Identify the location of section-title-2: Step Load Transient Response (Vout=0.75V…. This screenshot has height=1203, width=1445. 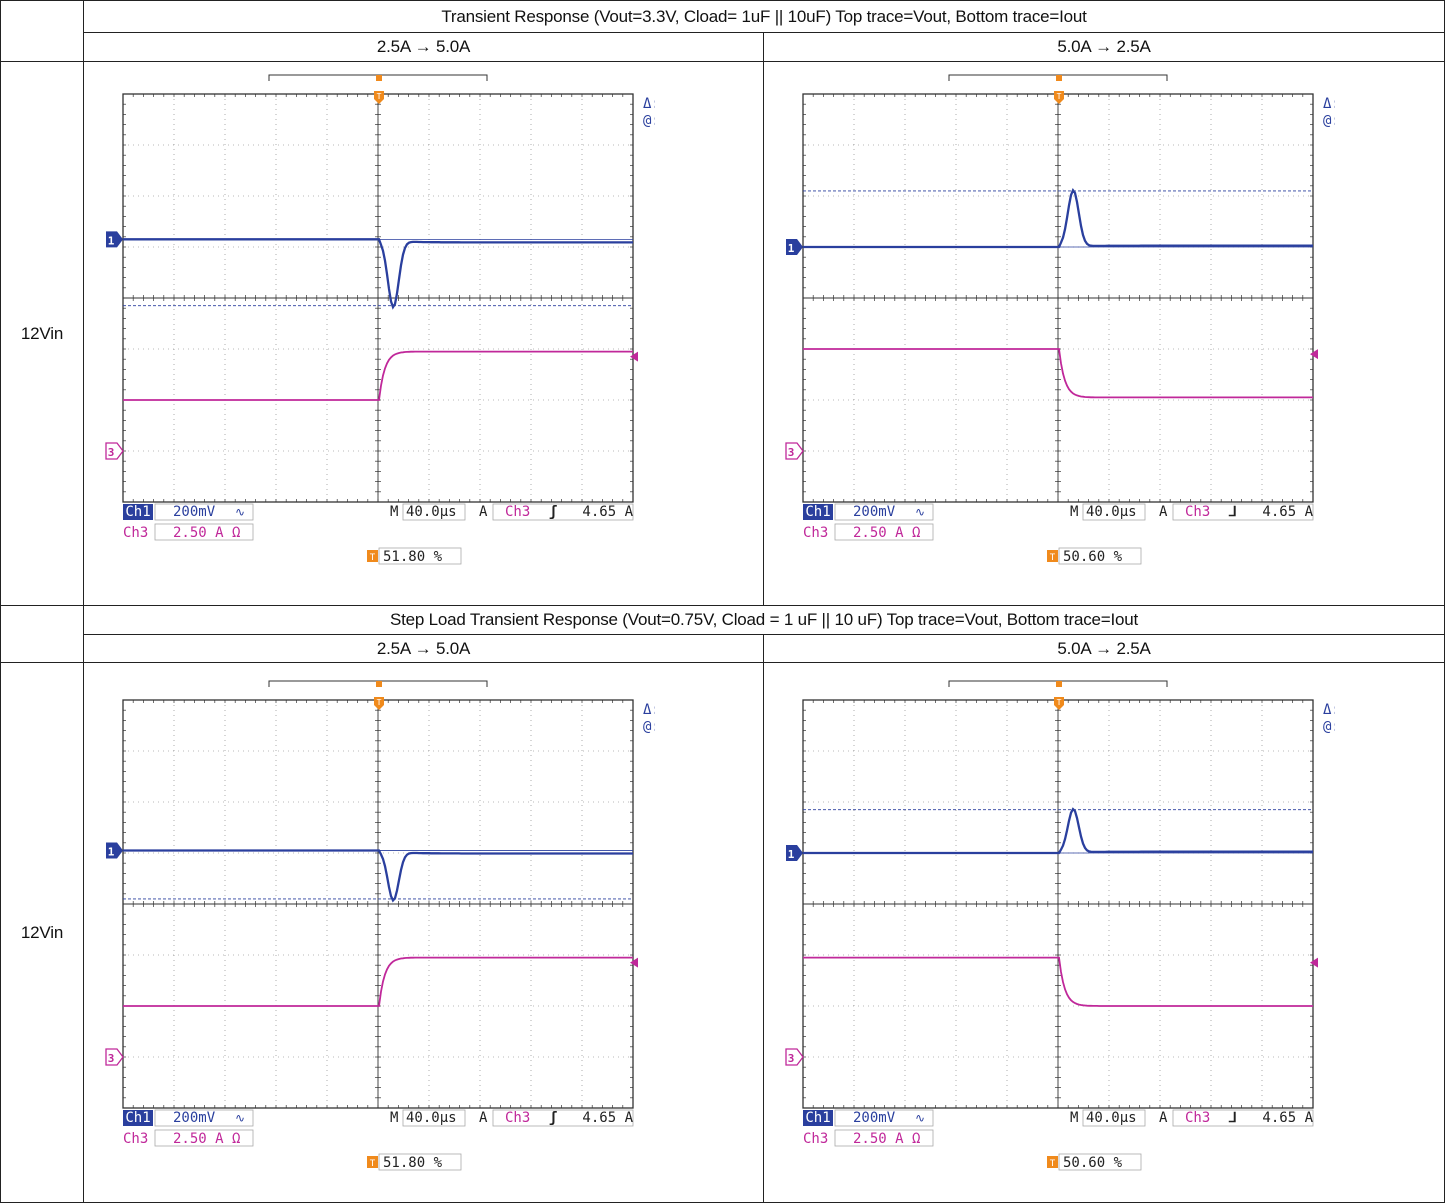
(764, 620).